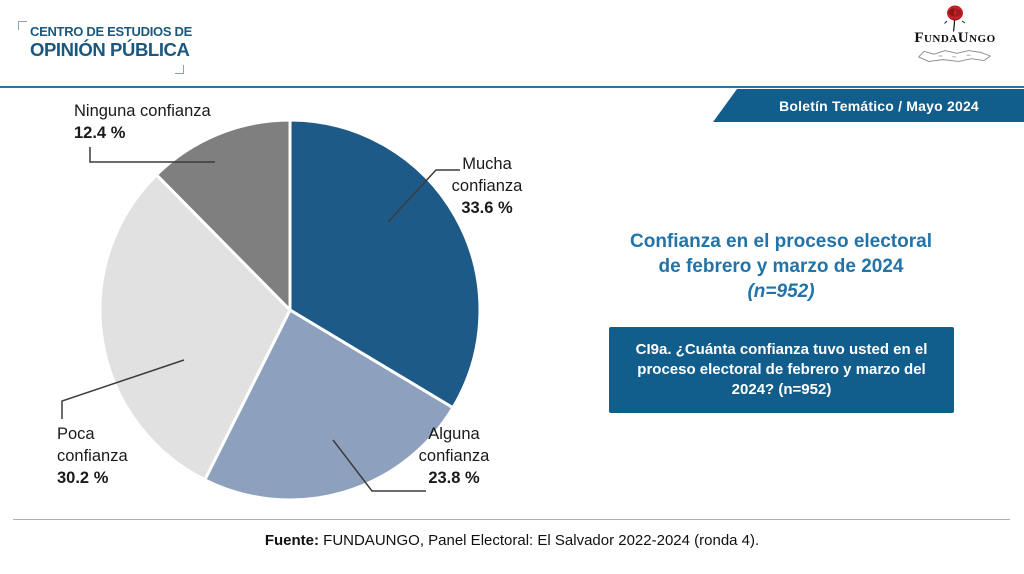 The image size is (1024, 574). I want to click on callout-value: 30.2 %, so click(83, 478).